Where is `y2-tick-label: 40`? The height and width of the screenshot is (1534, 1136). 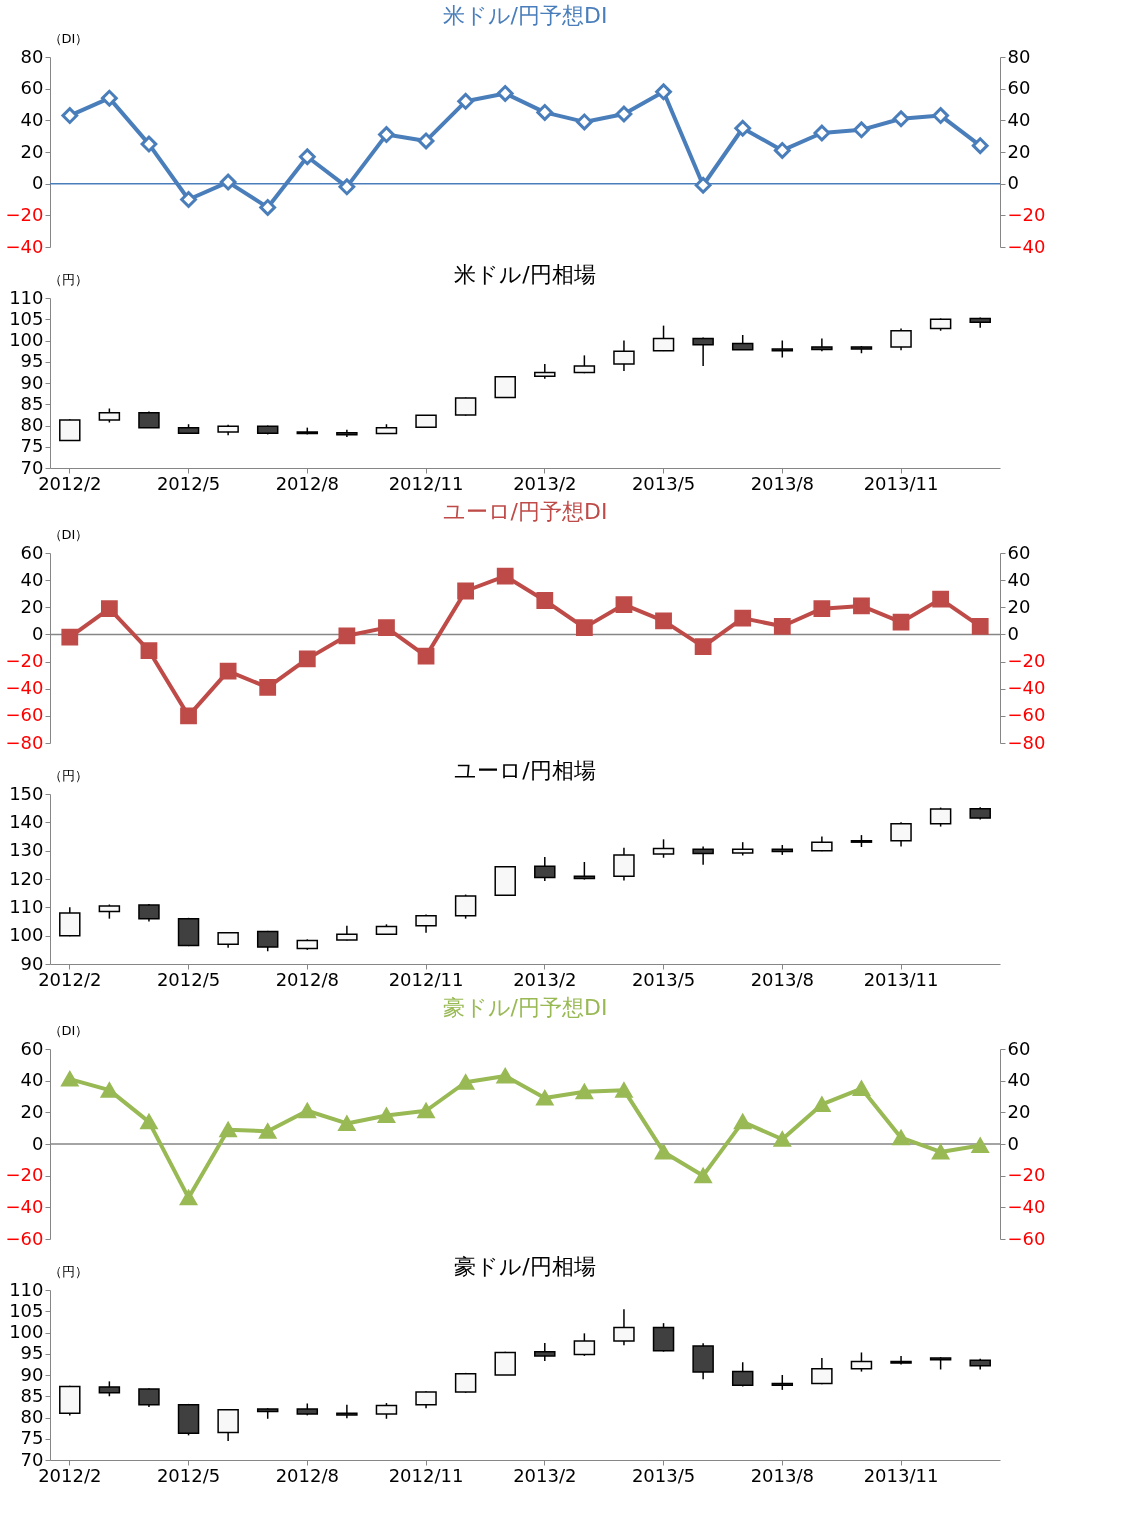 y2-tick-label: 40 is located at coordinates (1019, 119).